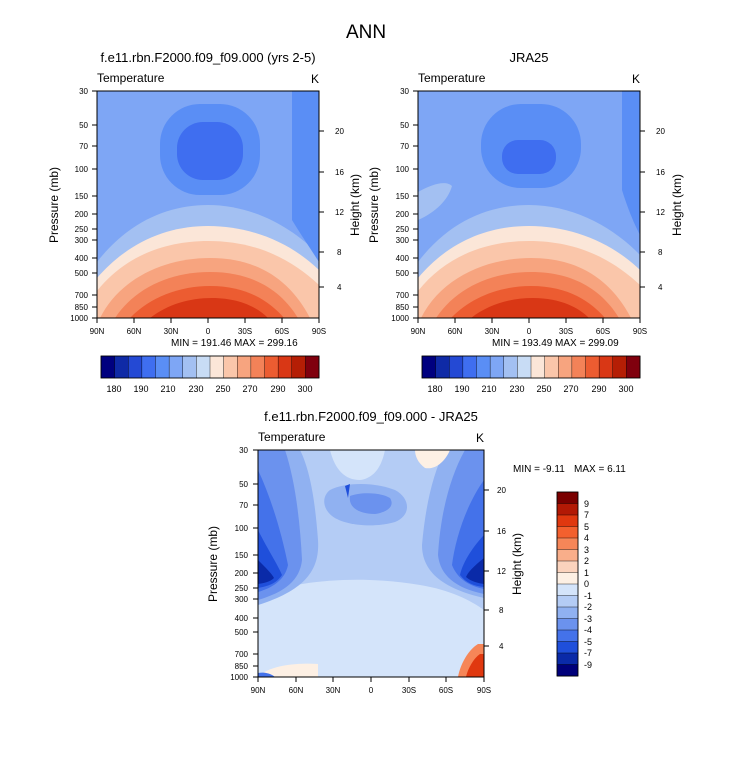 Image resolution: width=733 pixels, height=772 pixels. Describe the element at coordinates (603, 331) in the screenshot. I see `x-tick-label: 60S` at that location.